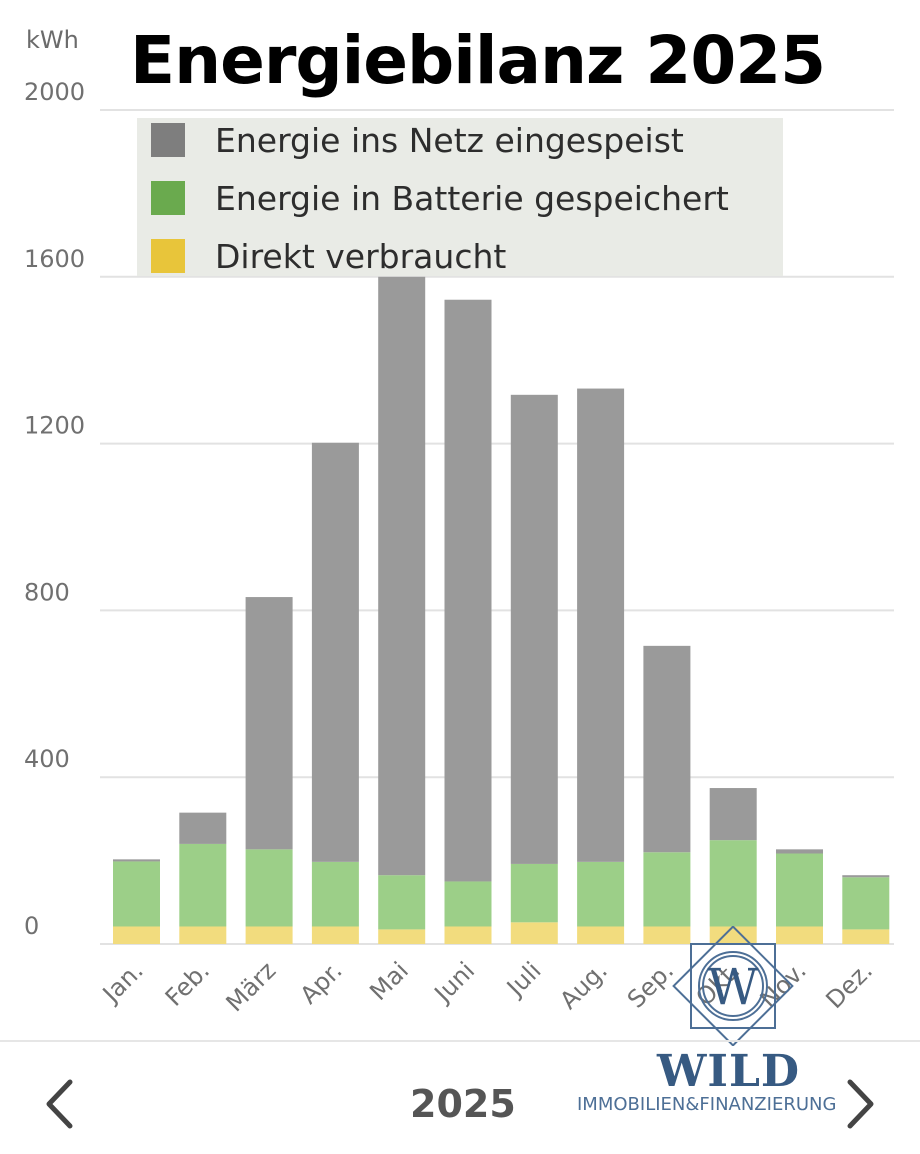  I want to click on company-logo: W WILD IMMOBILIEN&FINANZIERUNG, so click(733, 1026).